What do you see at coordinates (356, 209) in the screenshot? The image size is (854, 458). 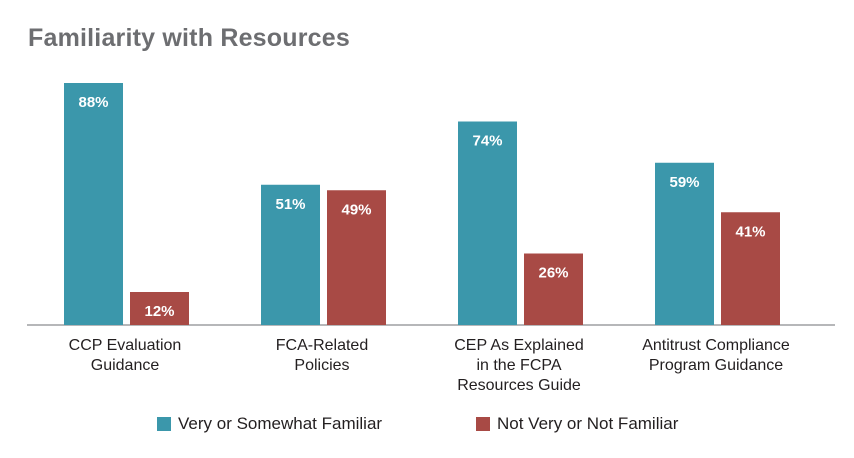 I see `data-label-not-familiar-1: 49%` at bounding box center [356, 209].